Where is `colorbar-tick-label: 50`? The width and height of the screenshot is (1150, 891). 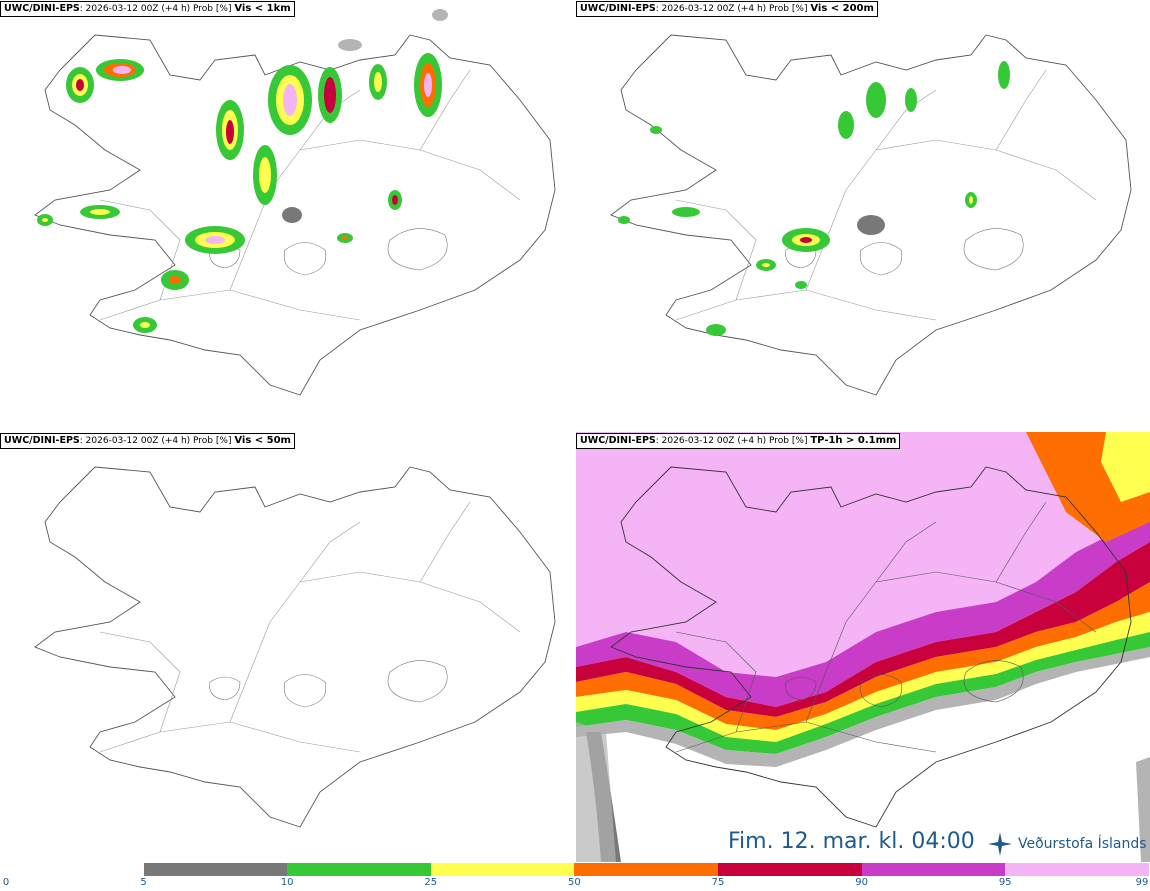 colorbar-tick-label: 50 is located at coordinates (574, 882).